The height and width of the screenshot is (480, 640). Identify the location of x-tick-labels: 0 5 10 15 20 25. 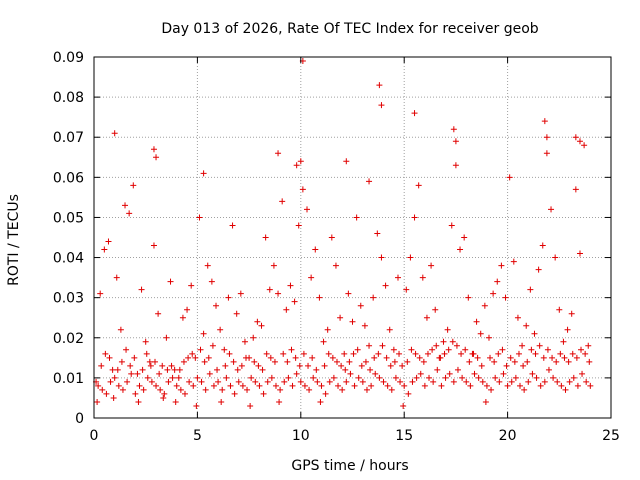
(355, 436).